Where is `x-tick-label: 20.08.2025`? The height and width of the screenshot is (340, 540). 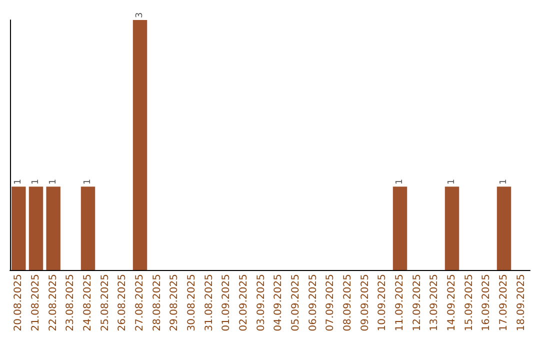
x-tick-label: 20.08.2025 is located at coordinates (18, 303).